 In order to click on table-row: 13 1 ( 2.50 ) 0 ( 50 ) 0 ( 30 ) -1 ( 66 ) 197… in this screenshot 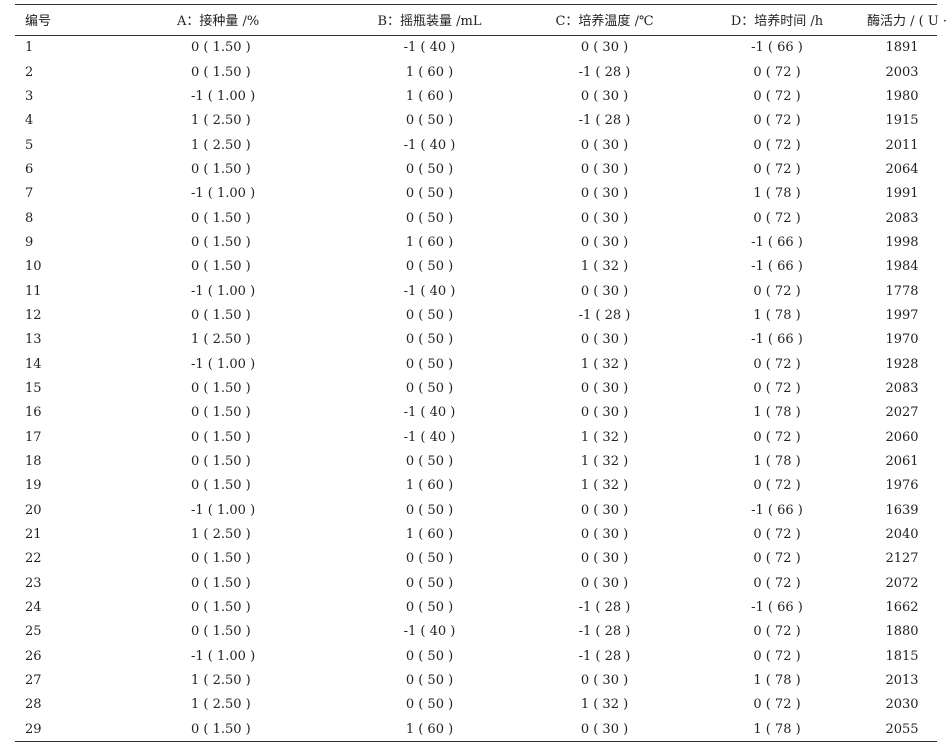, I will do `click(476, 340)`.